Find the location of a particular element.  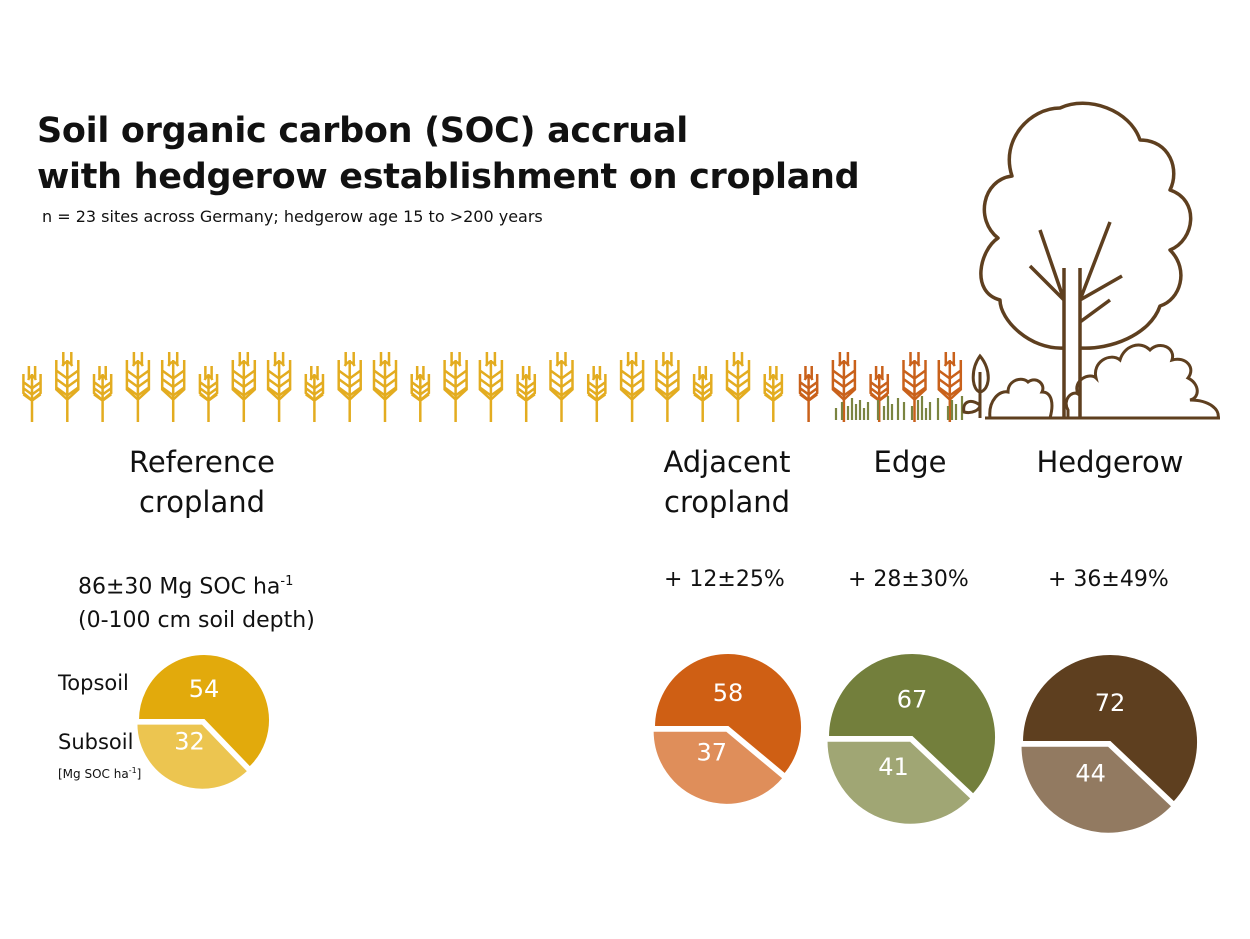

pie-label-topsoil: 58 is located at coordinates (728, 693).